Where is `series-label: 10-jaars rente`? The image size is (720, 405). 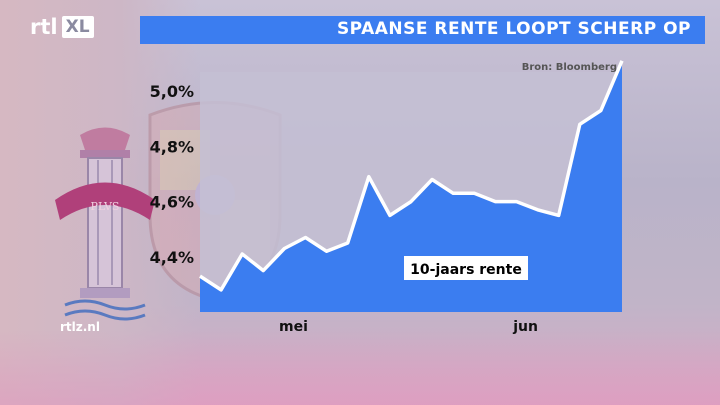
series-label: 10-jaars rente is located at coordinates (466, 270).